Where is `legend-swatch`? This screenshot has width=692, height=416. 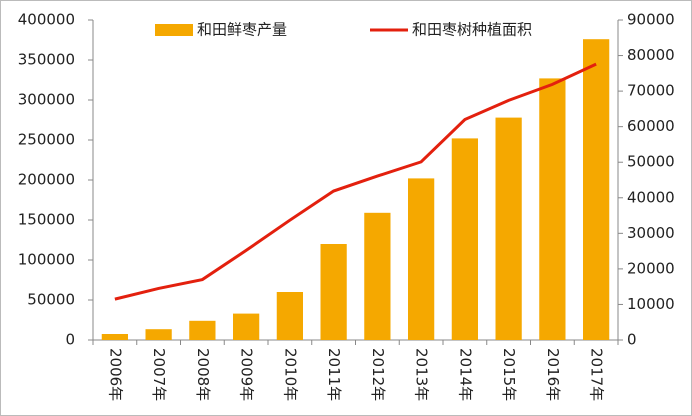 legend-swatch is located at coordinates (174, 30).